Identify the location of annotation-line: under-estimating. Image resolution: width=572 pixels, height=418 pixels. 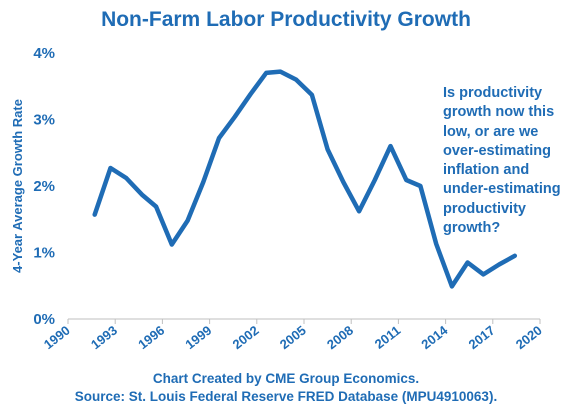
(502, 189).